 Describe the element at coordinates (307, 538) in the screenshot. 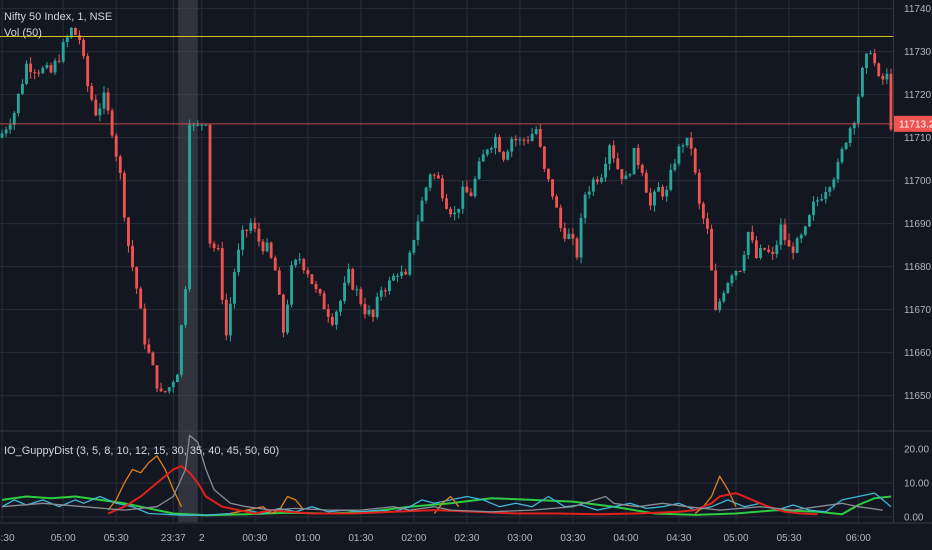

I see `time-tick-label: 01:00` at that location.